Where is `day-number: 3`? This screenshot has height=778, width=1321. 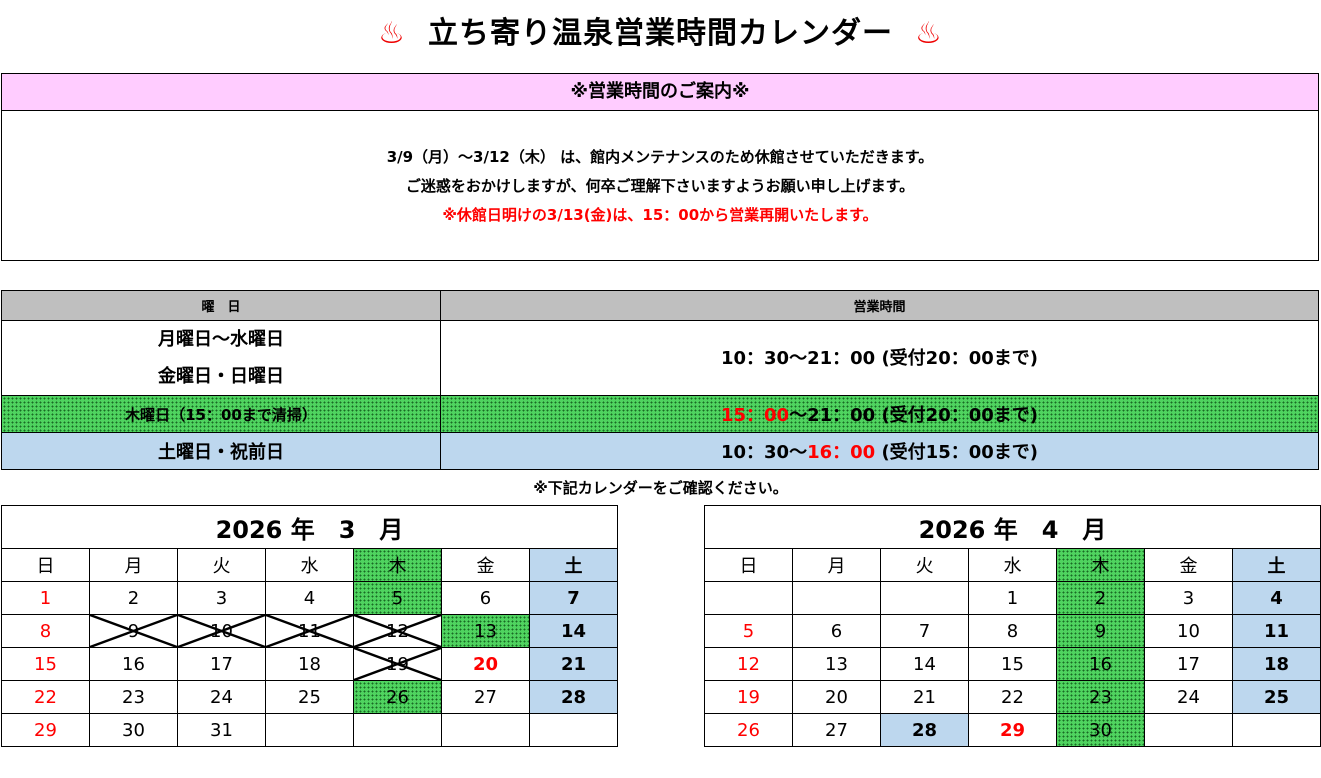 day-number: 3 is located at coordinates (1188, 598).